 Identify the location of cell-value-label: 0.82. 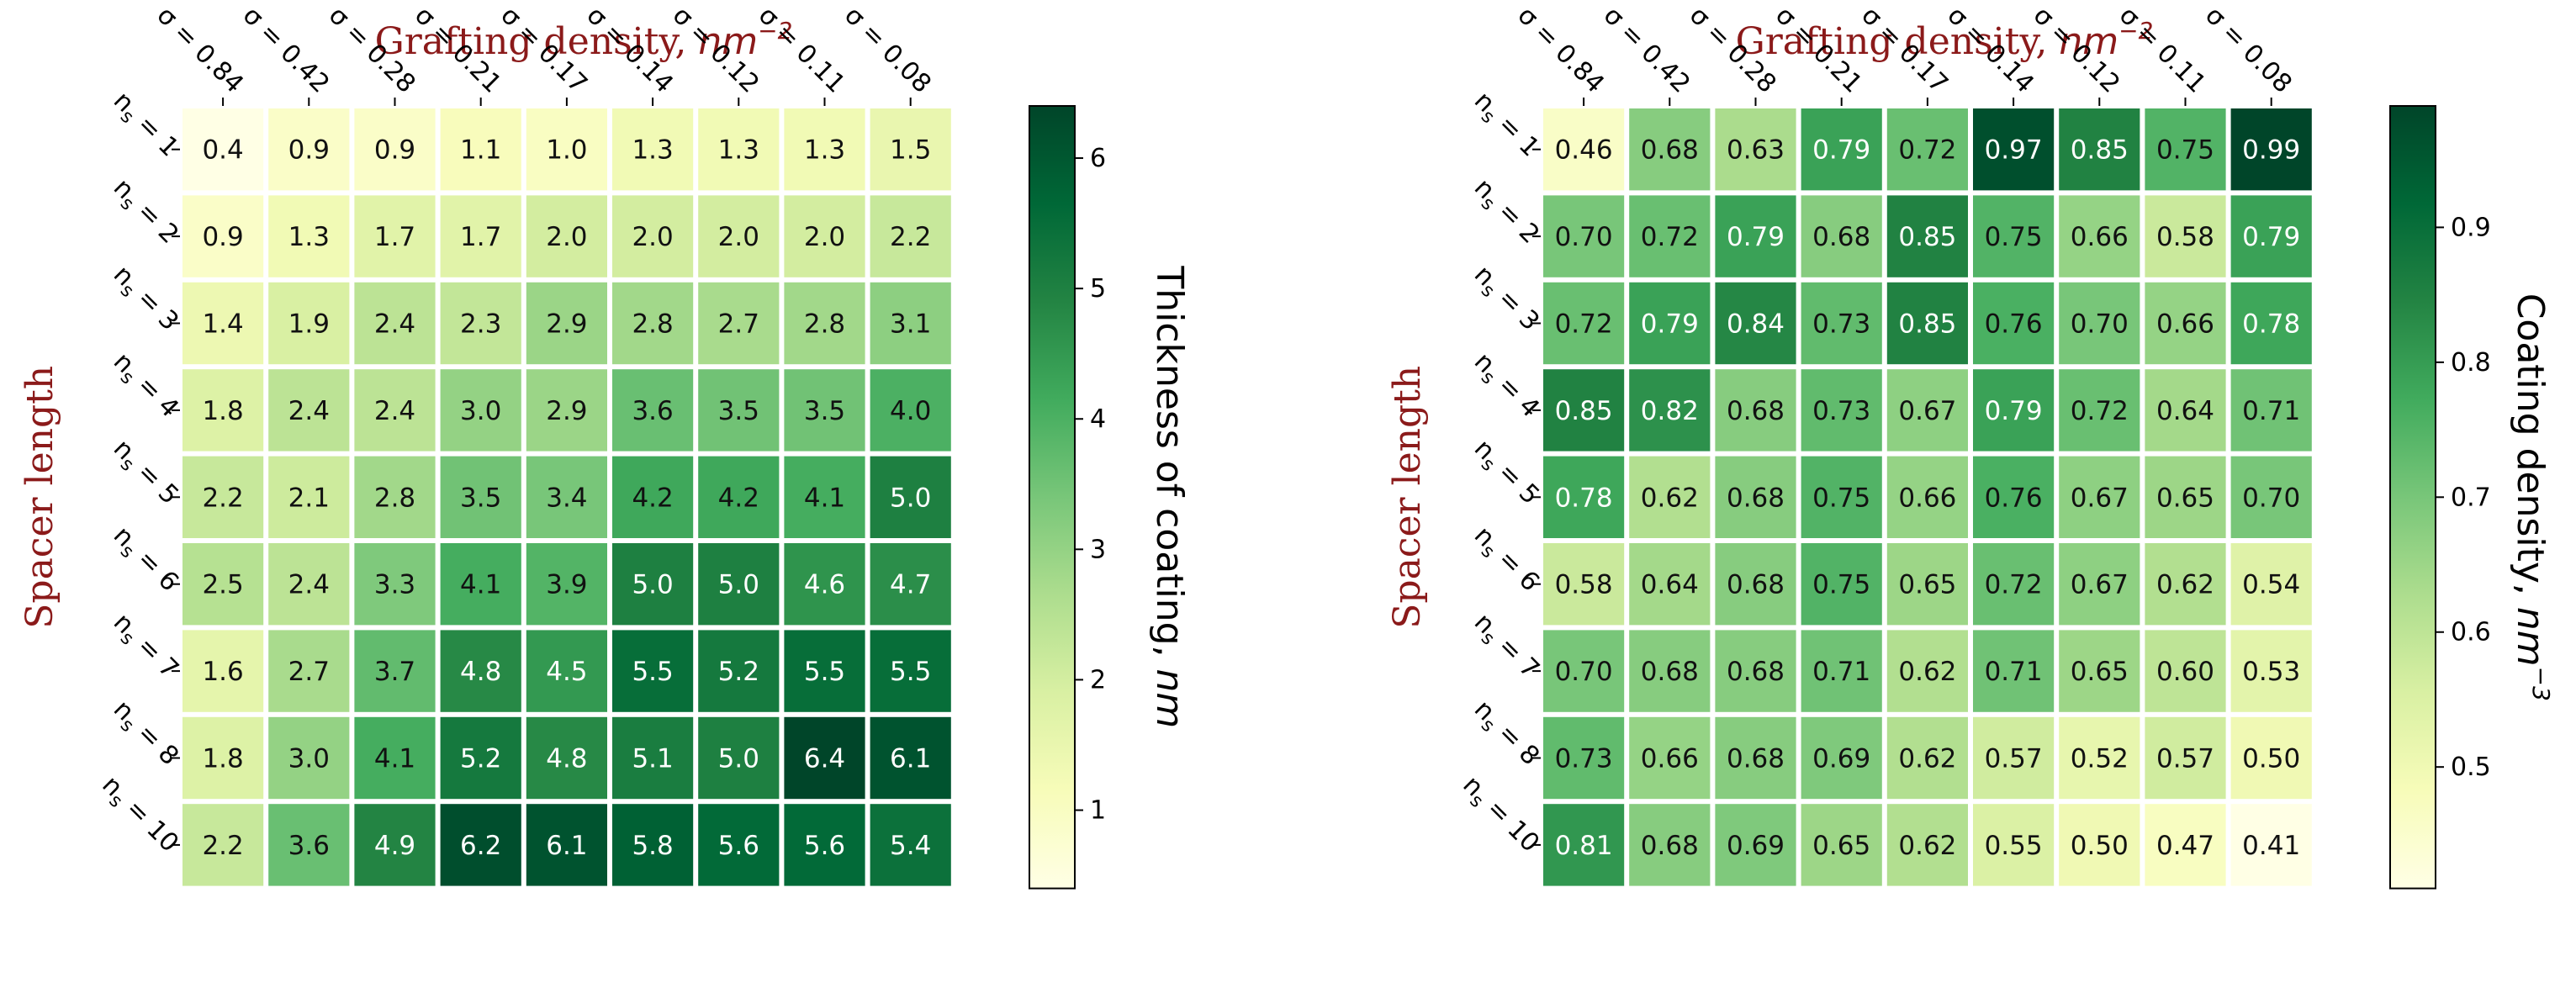
(1670, 411).